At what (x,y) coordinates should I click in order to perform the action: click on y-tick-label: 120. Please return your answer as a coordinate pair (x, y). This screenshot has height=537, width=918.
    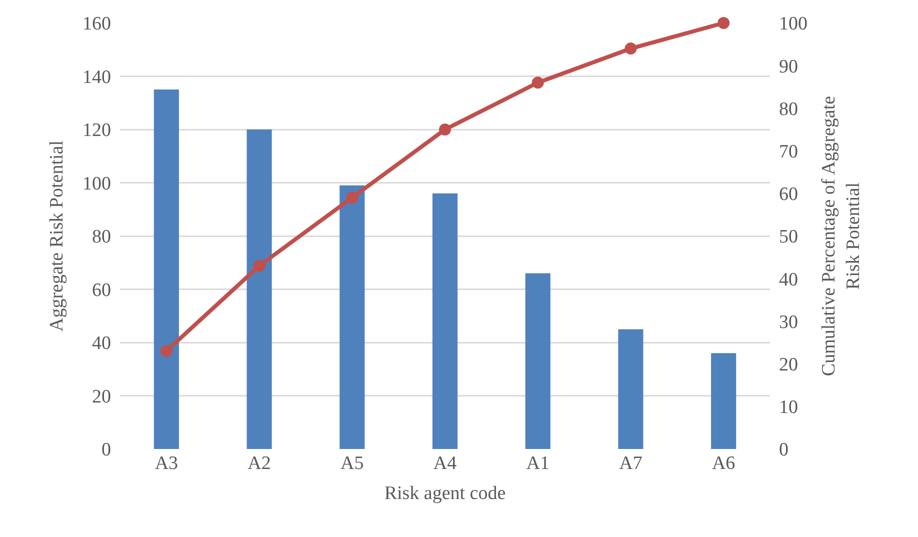
    Looking at the image, I should click on (96, 131).